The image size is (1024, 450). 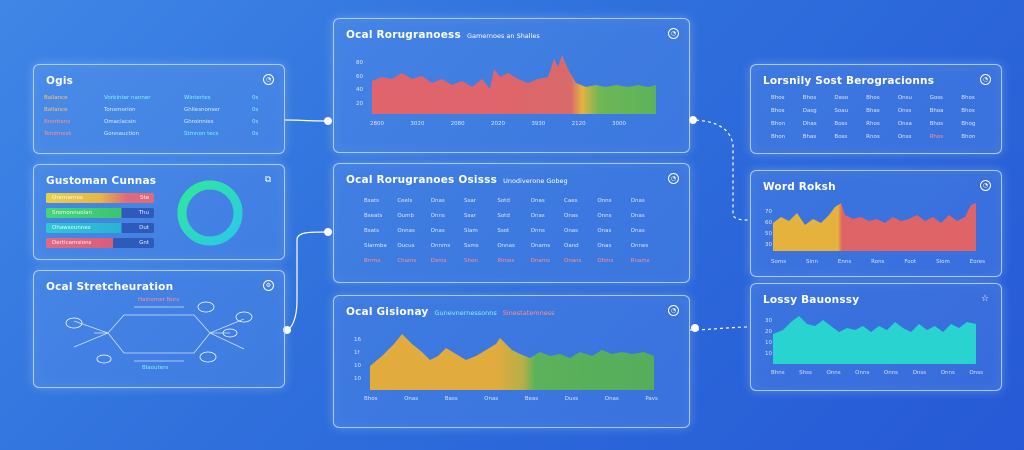 I want to click on table-cell: Chams, so click(x=407, y=261).